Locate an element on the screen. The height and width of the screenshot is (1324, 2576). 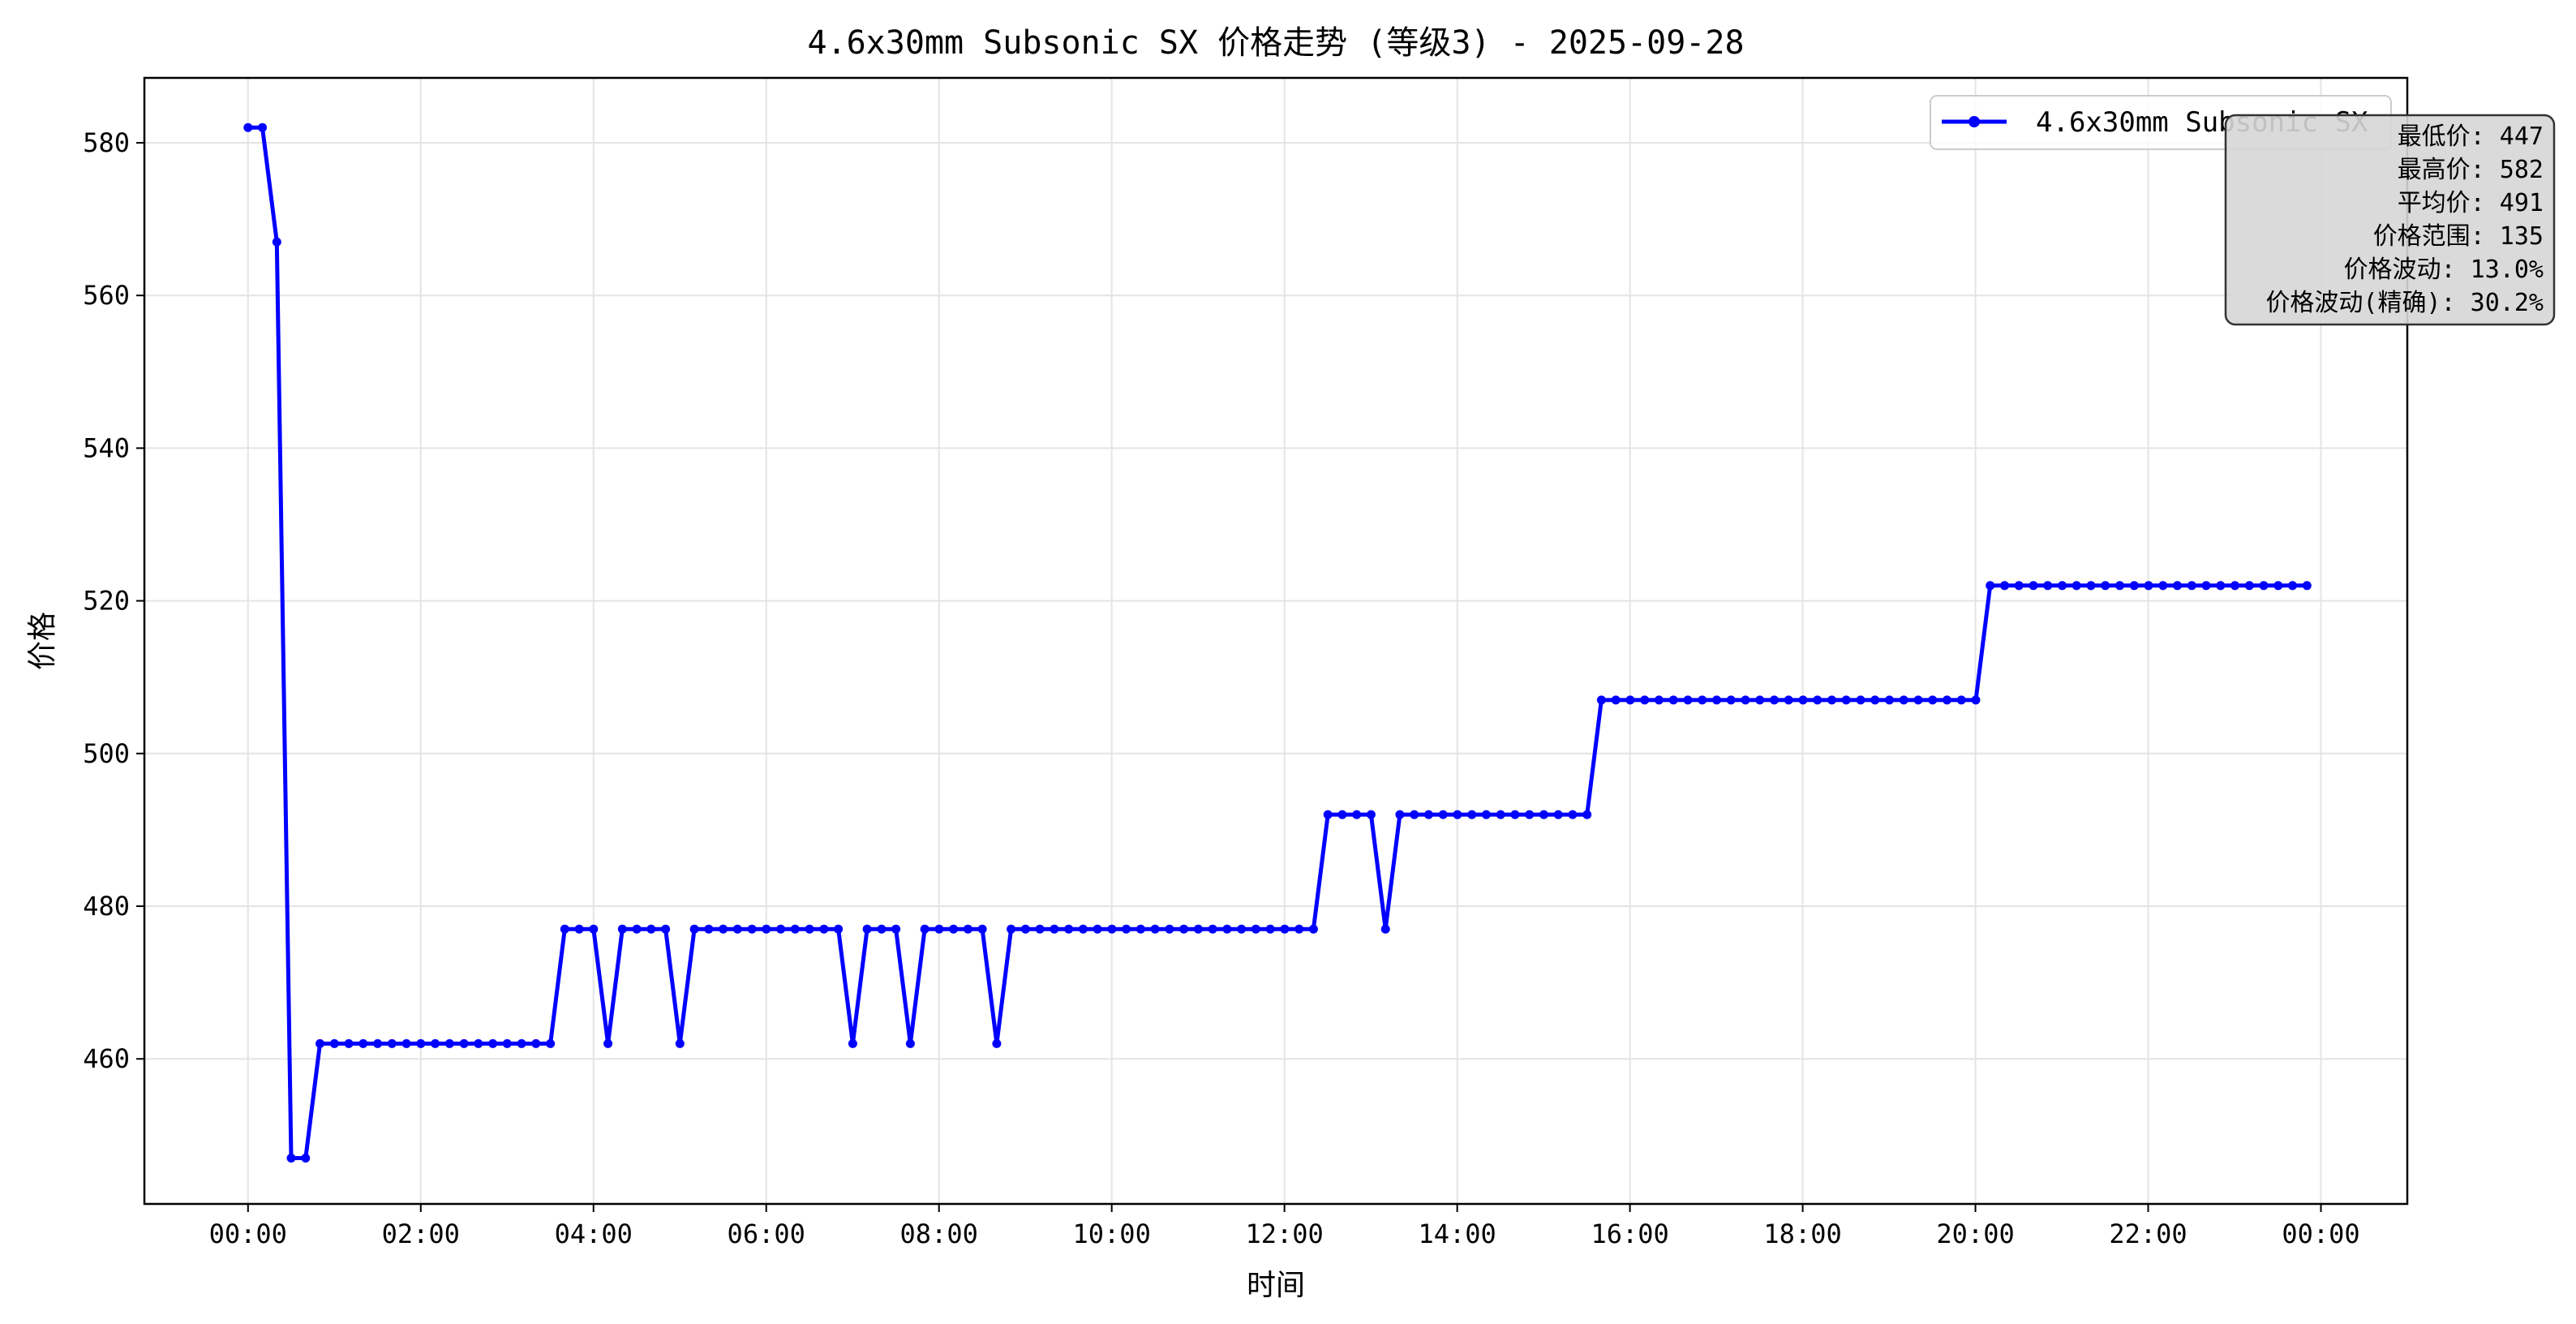
y-axis-ticks: 460 480 500 520 540 560 580 is located at coordinates (113, 600).